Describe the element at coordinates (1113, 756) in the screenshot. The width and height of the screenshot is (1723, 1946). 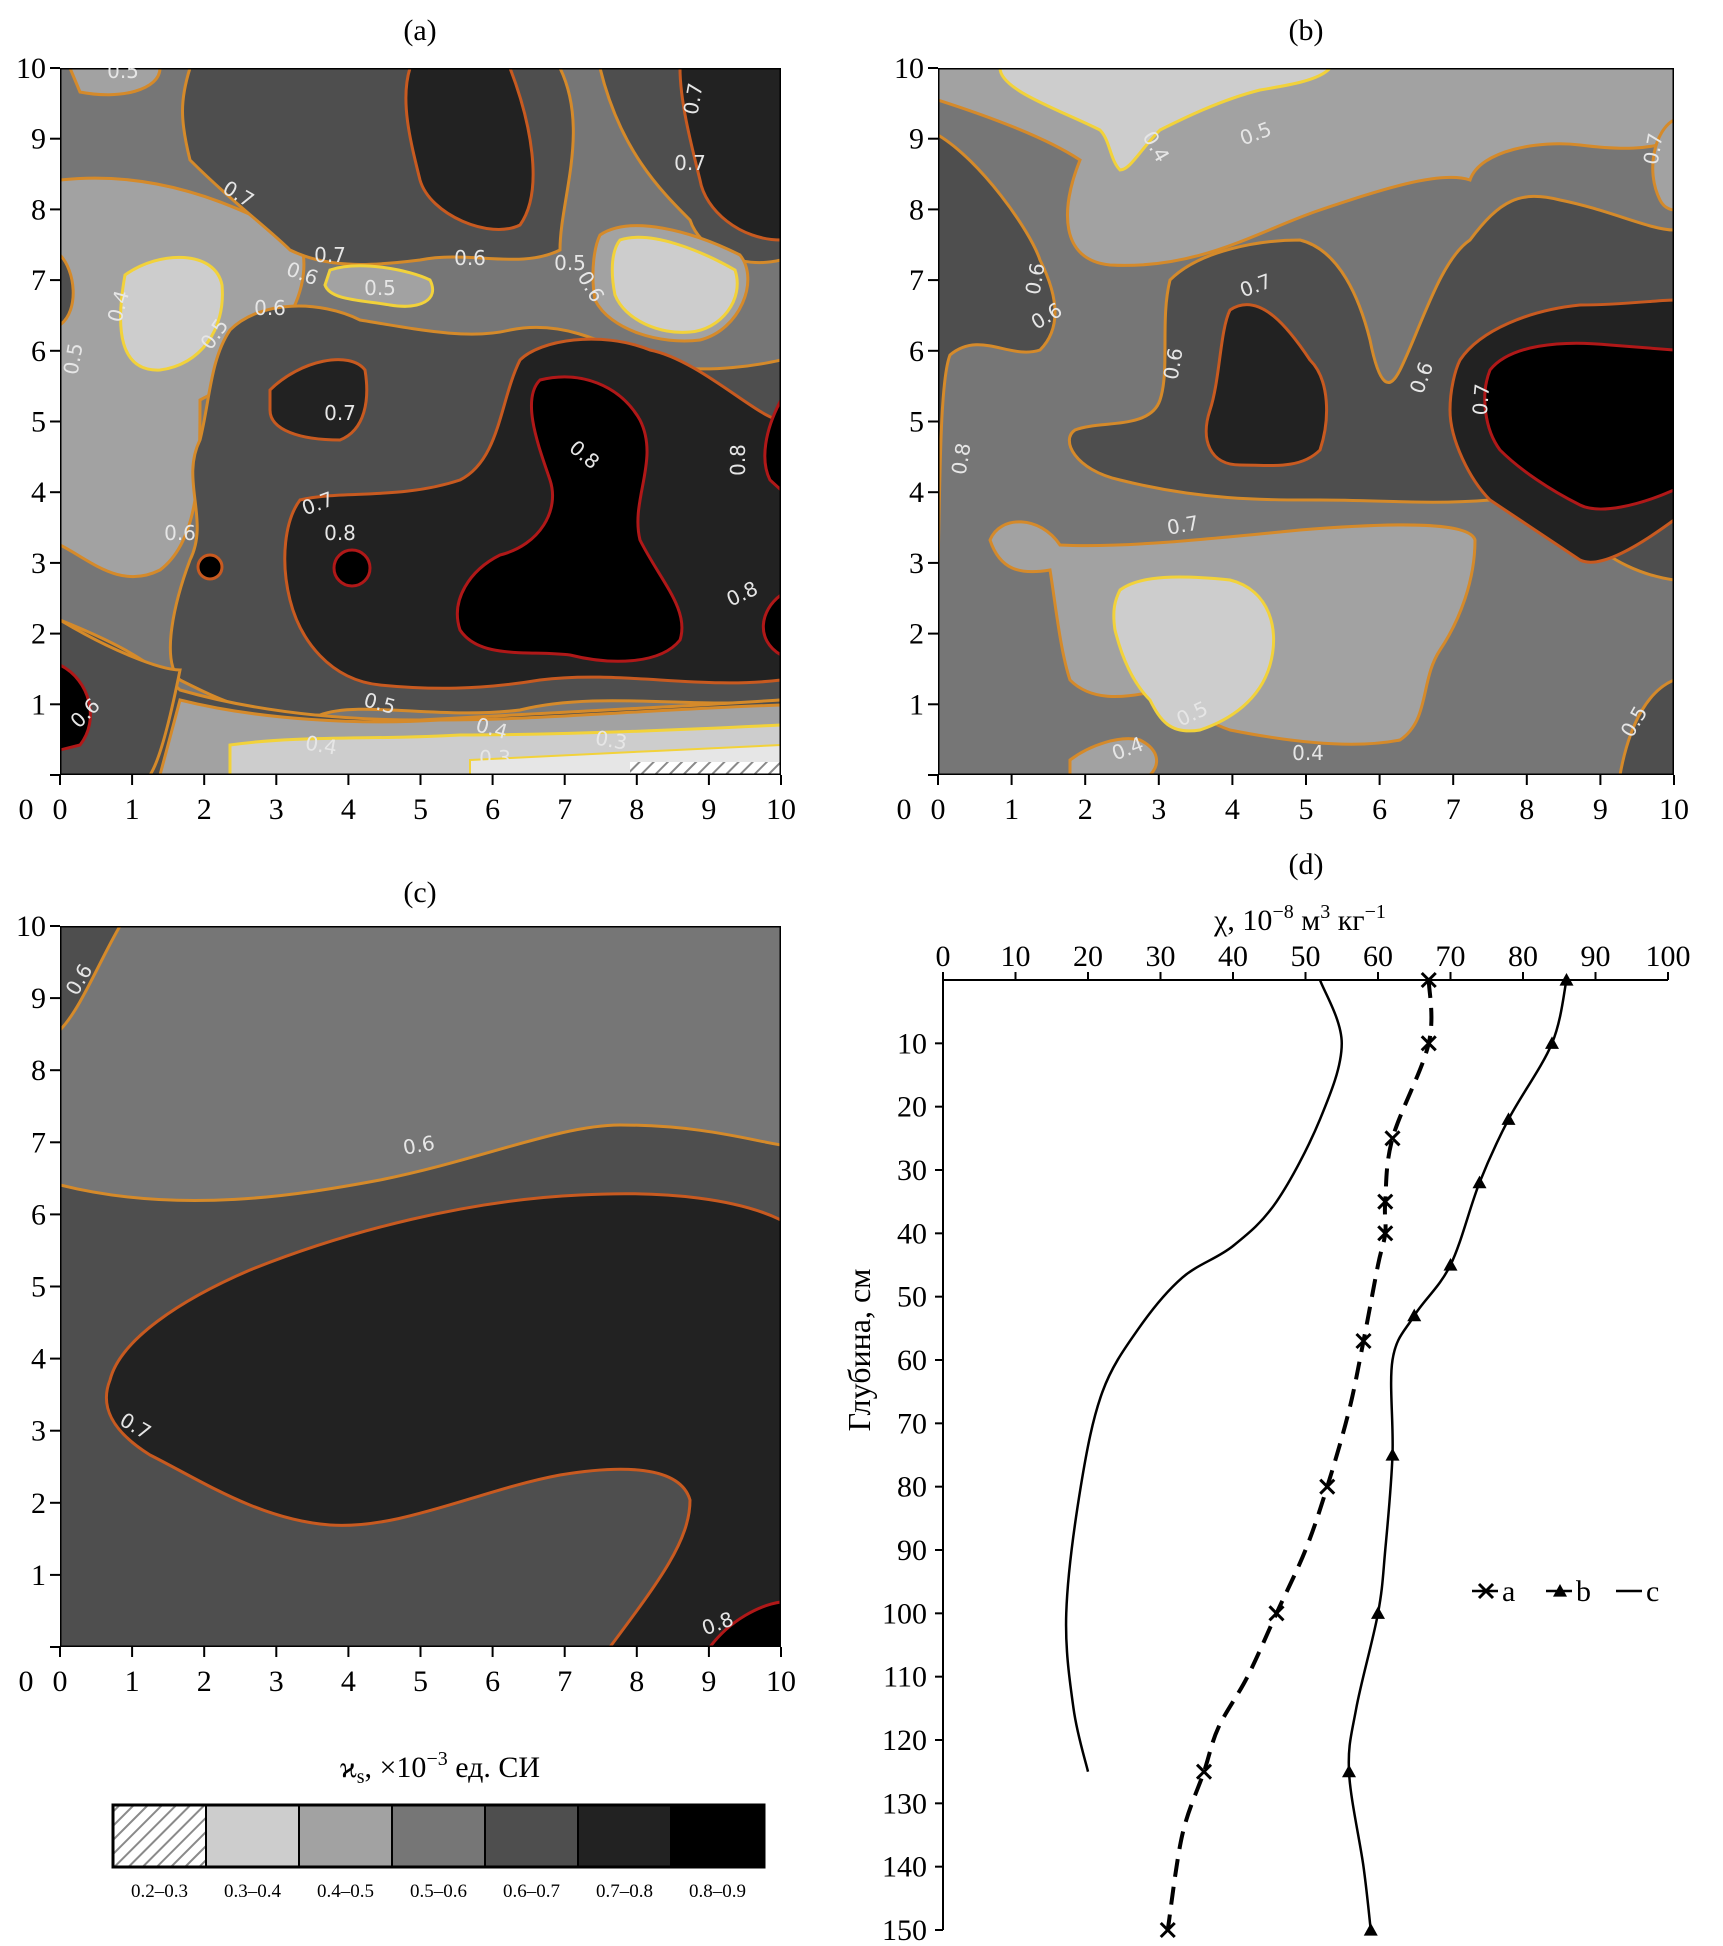
I see `region-b-bottom-strip` at that location.